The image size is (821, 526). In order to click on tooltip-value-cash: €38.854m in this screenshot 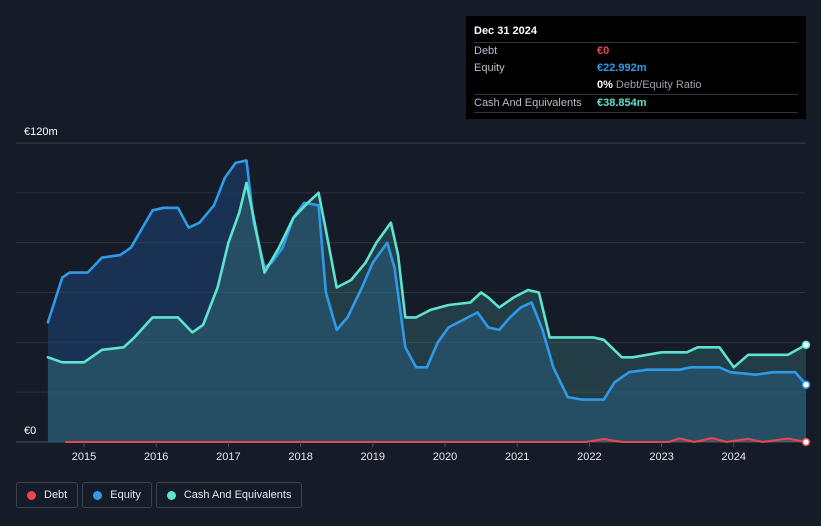, I will do `click(622, 103)`.